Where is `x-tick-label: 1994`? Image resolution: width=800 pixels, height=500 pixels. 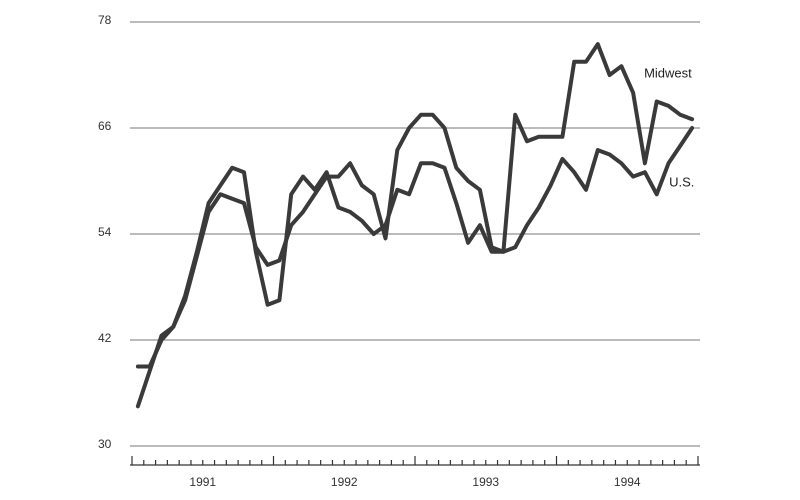
x-tick-label: 1994 is located at coordinates (627, 482).